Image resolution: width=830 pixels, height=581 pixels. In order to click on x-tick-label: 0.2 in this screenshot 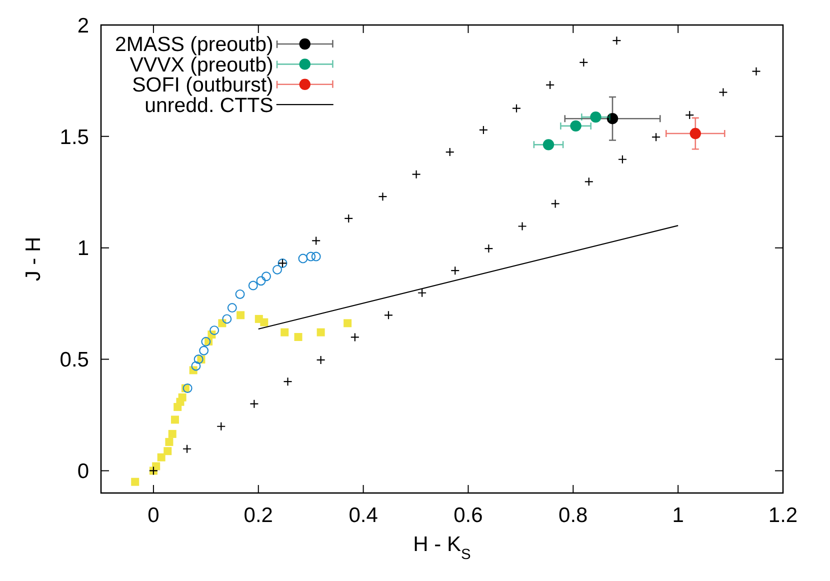, I will do `click(258, 515)`.